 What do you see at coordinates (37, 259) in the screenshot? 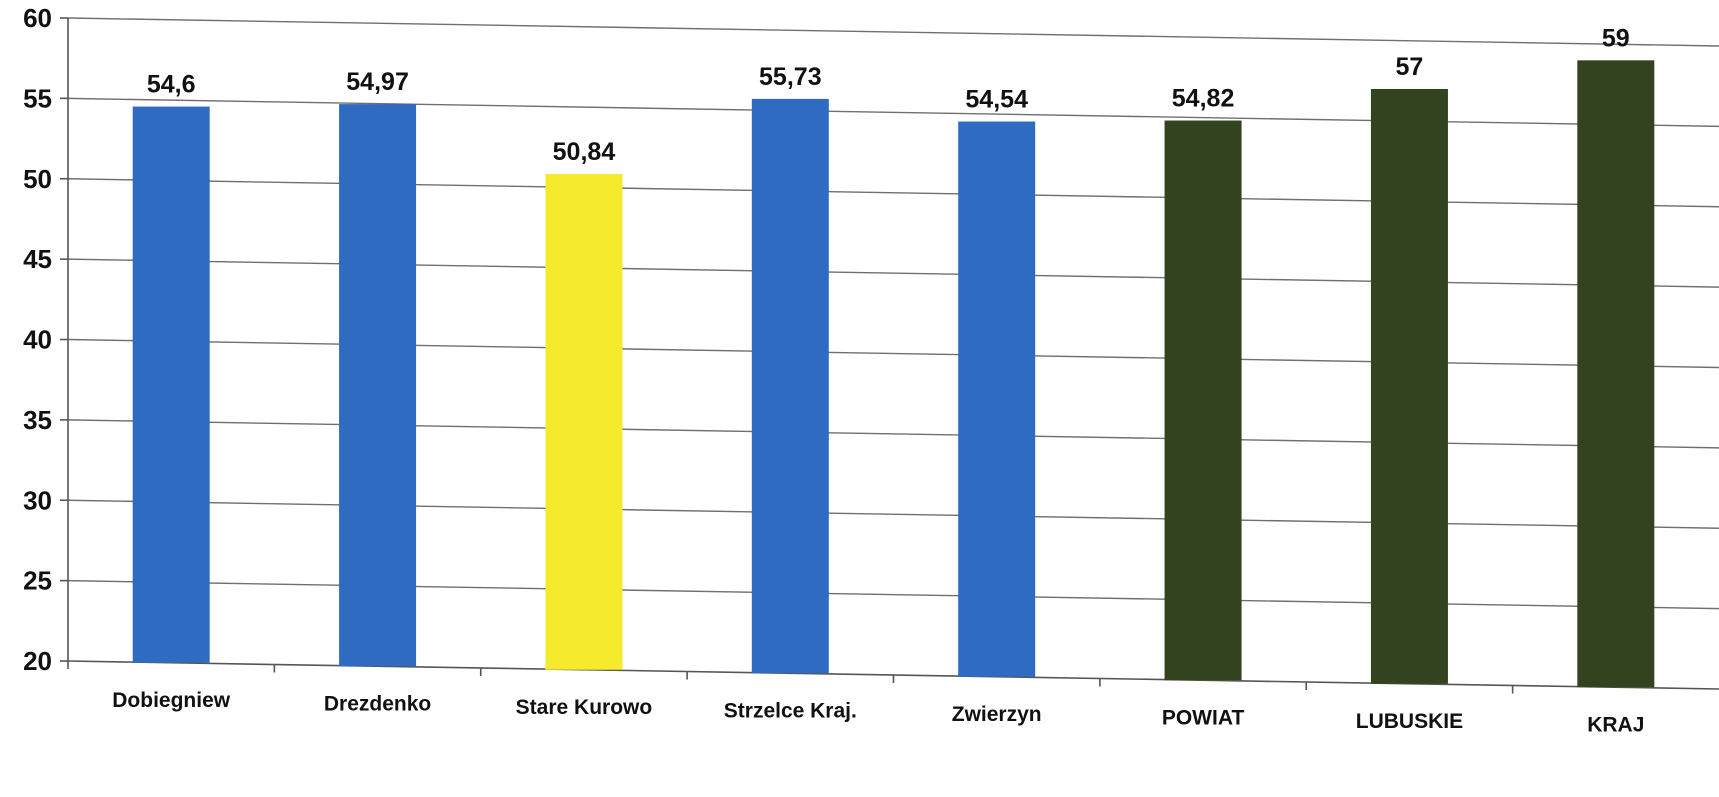
I see `y-tick-label: 45` at bounding box center [37, 259].